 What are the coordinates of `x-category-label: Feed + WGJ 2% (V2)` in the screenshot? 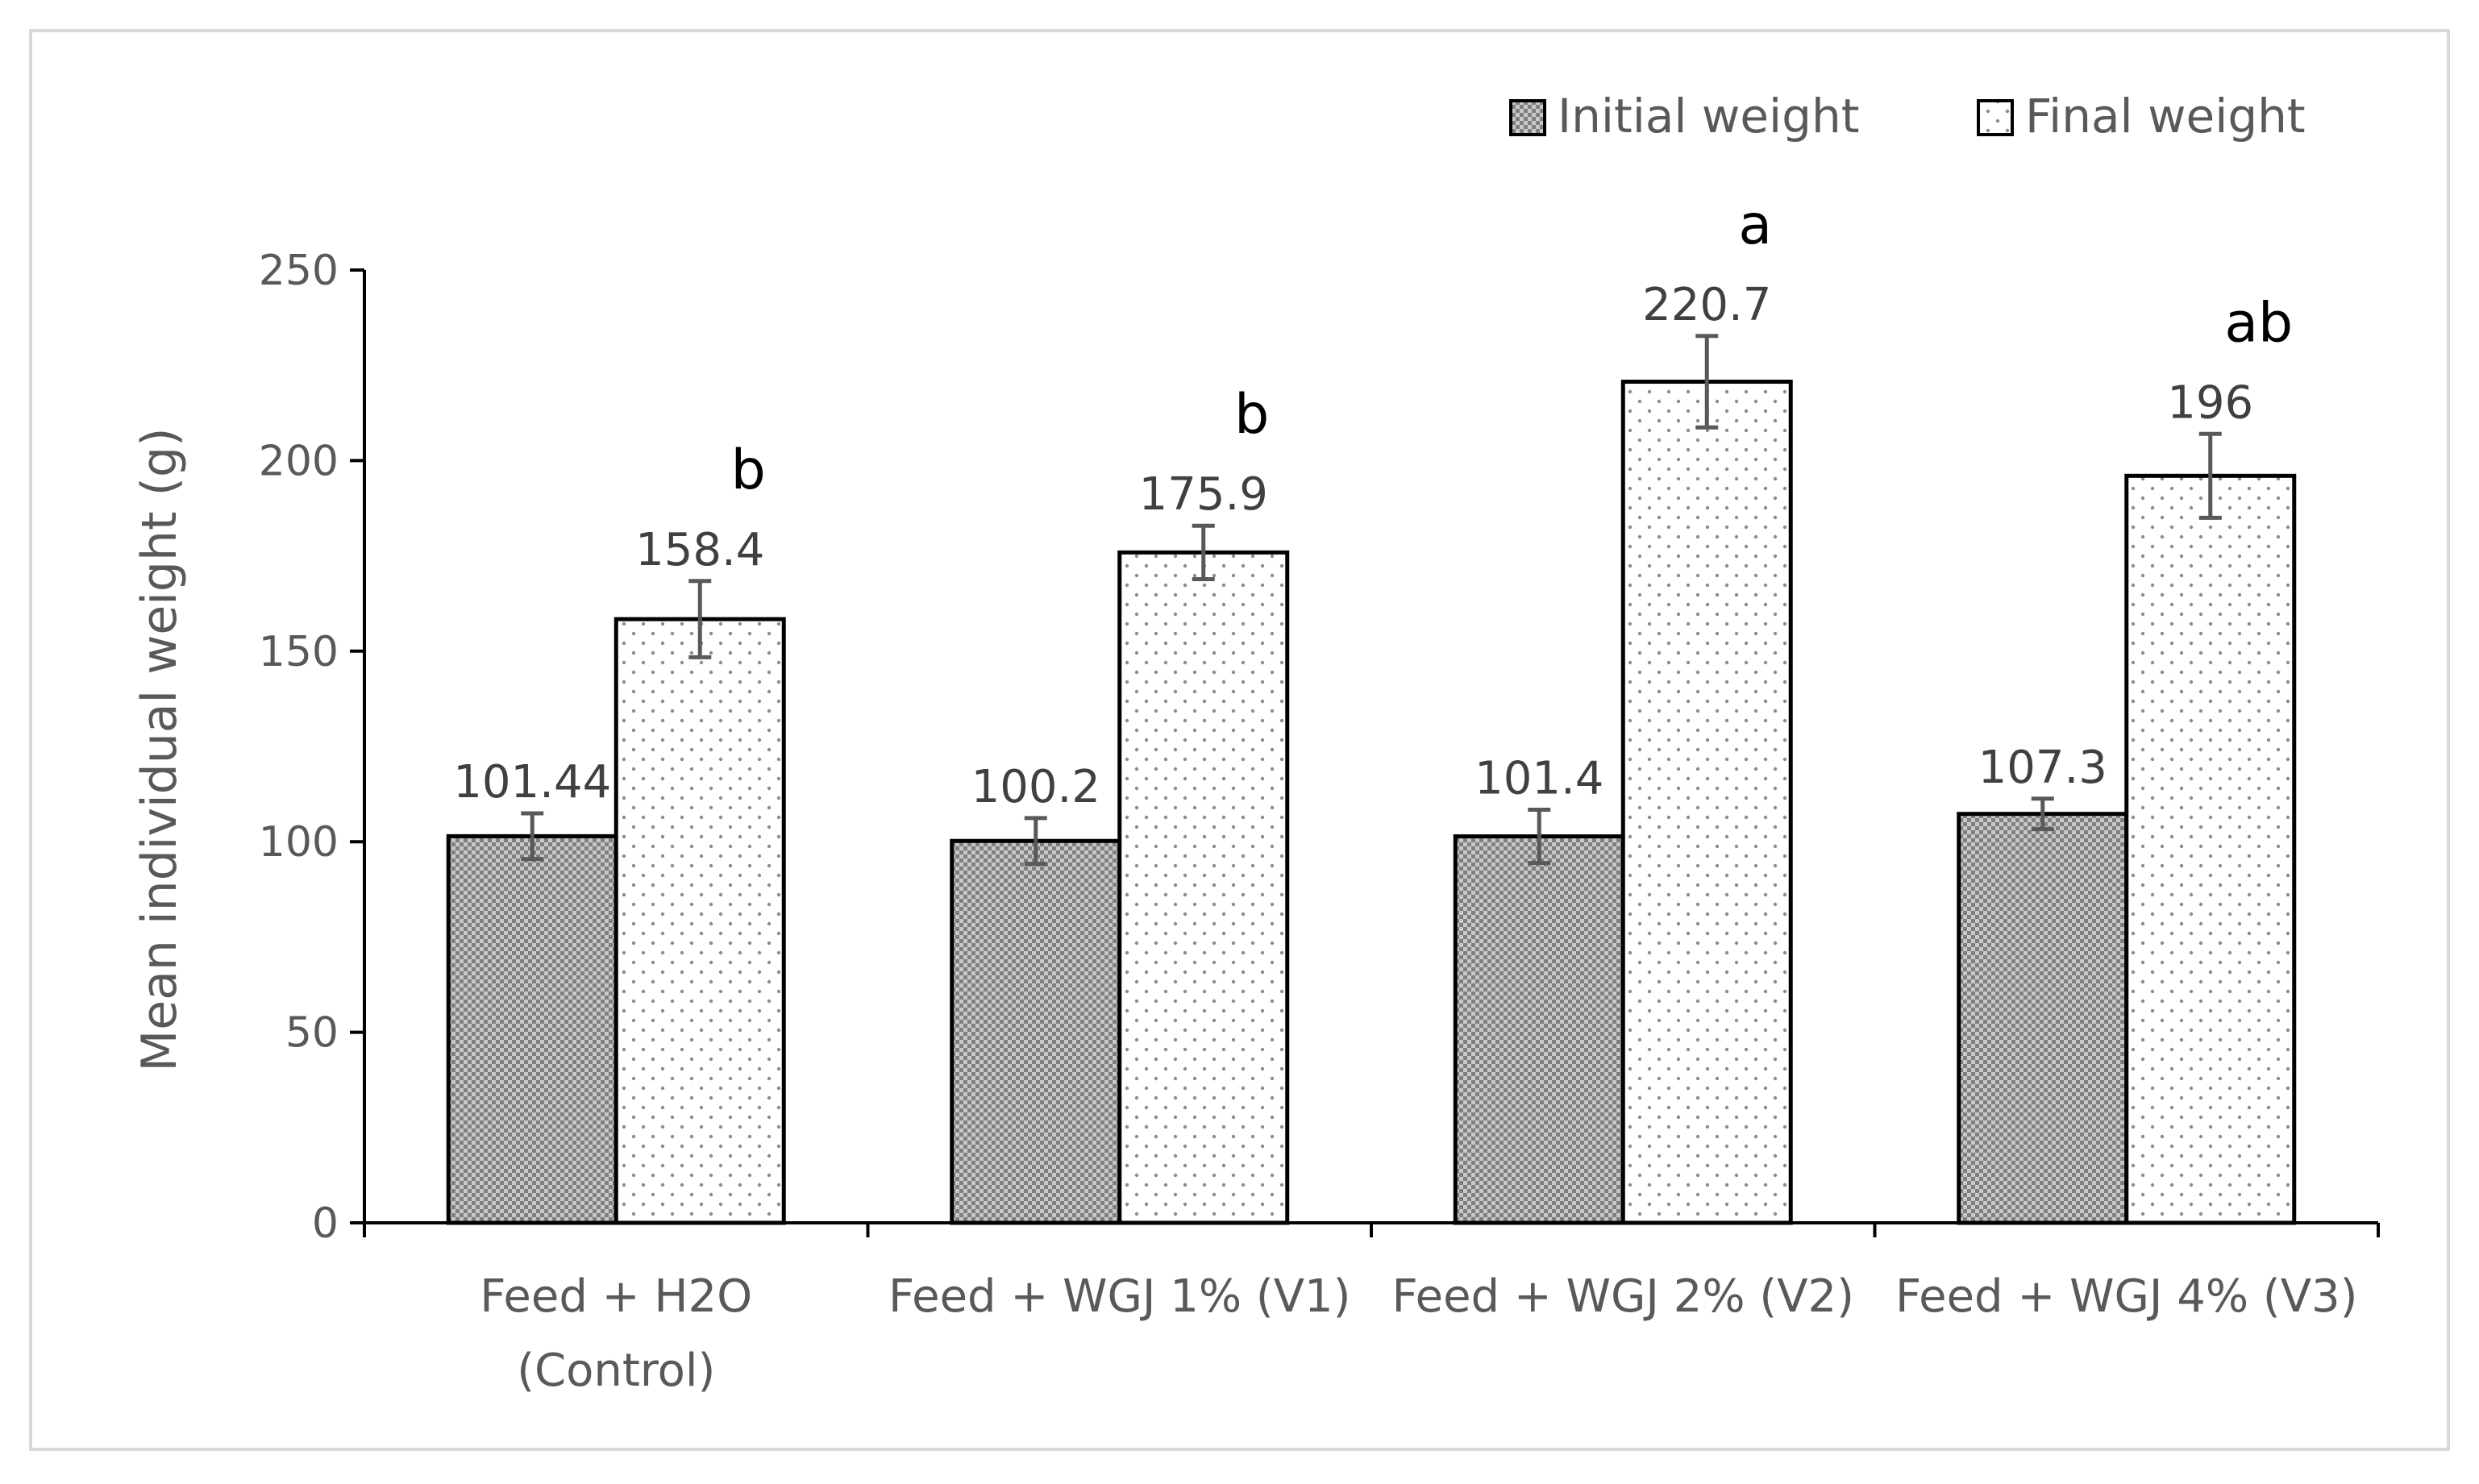 It's located at (1623, 1296).